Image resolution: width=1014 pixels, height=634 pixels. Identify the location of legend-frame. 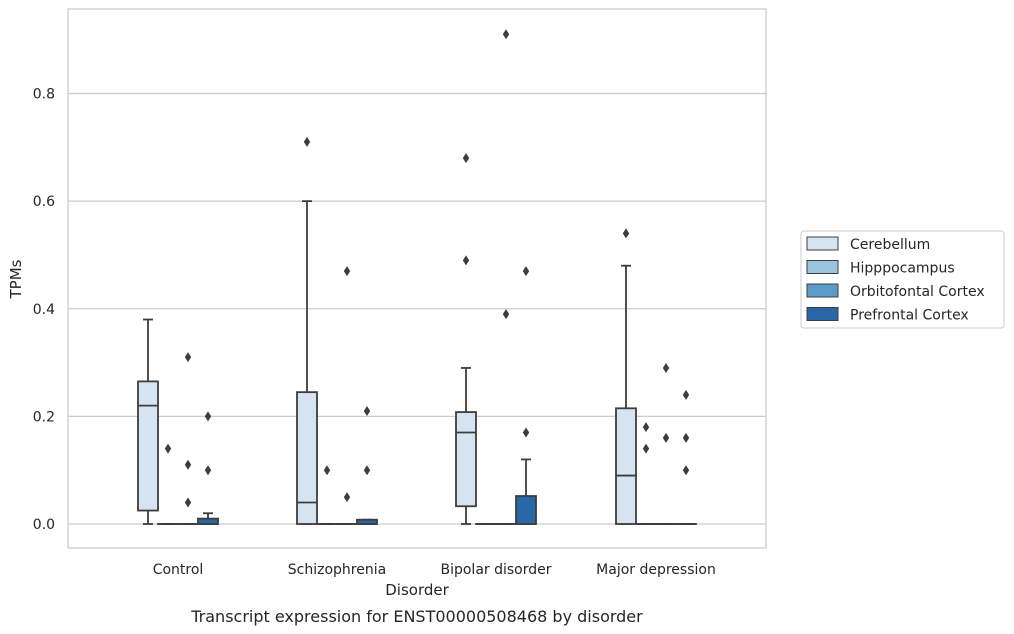
(902, 279).